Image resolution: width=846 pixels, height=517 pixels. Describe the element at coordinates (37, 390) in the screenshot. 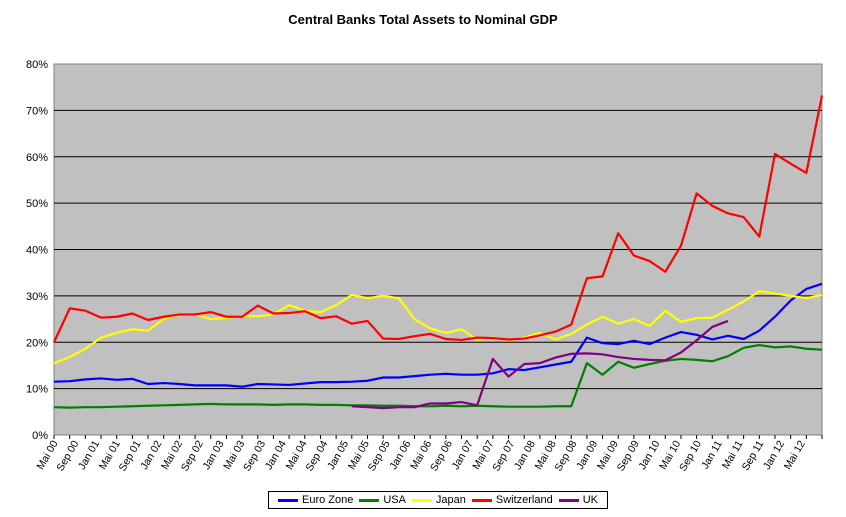

I see `y-tick-label: 10%` at that location.